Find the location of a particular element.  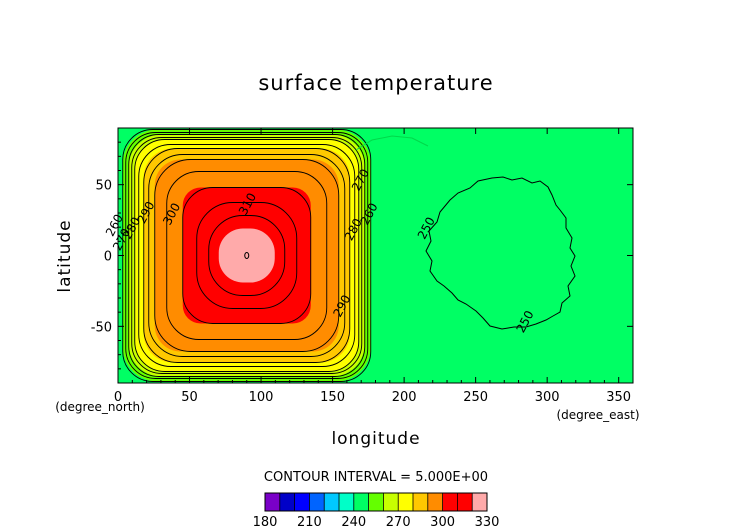

x-tick-label: 100 is located at coordinates (261, 397).